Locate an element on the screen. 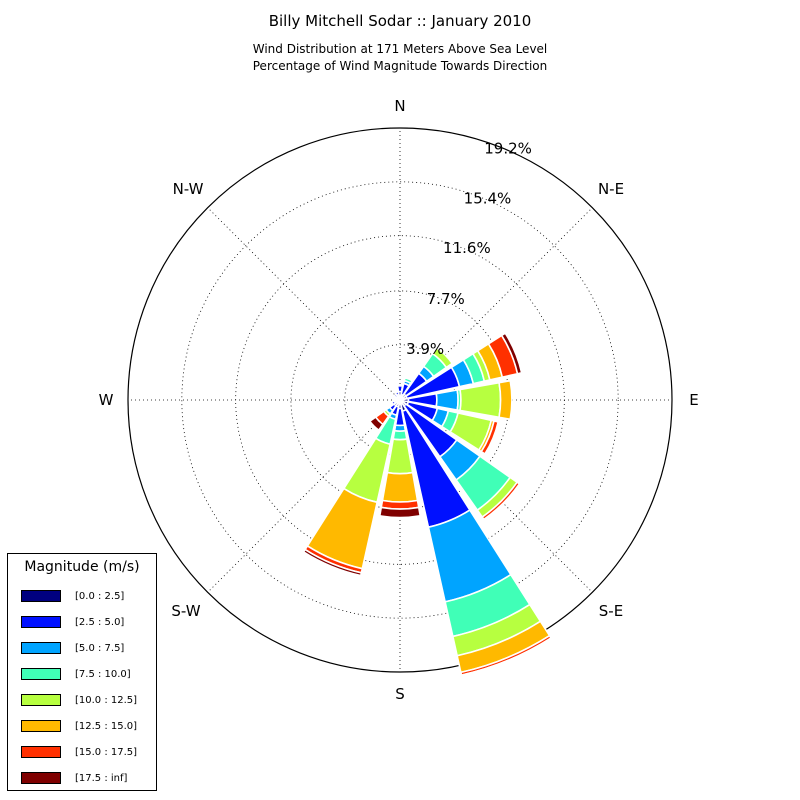 The width and height of the screenshot is (800, 800). direction-label: N is located at coordinates (399, 106).